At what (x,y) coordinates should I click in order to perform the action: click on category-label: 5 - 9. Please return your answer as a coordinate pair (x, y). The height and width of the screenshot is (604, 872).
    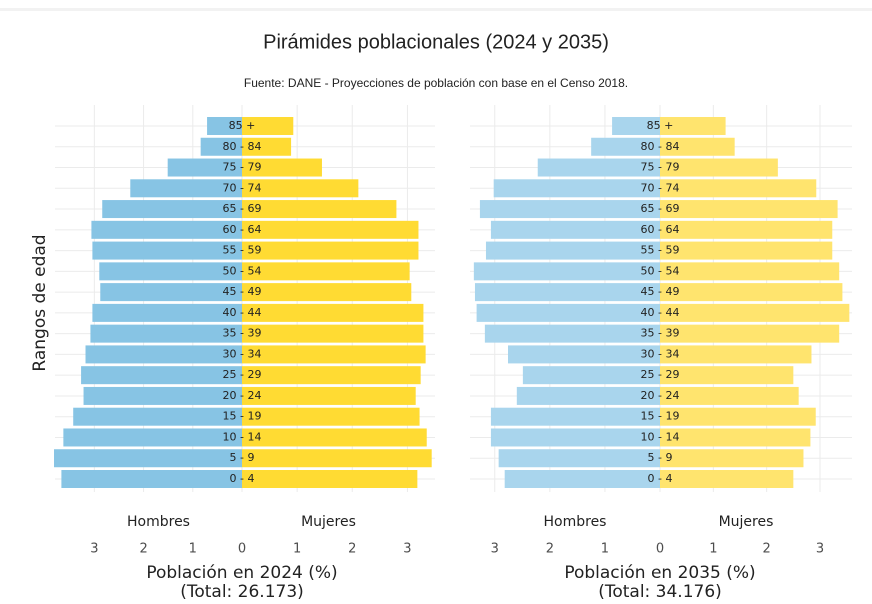
    Looking at the image, I should click on (660, 457).